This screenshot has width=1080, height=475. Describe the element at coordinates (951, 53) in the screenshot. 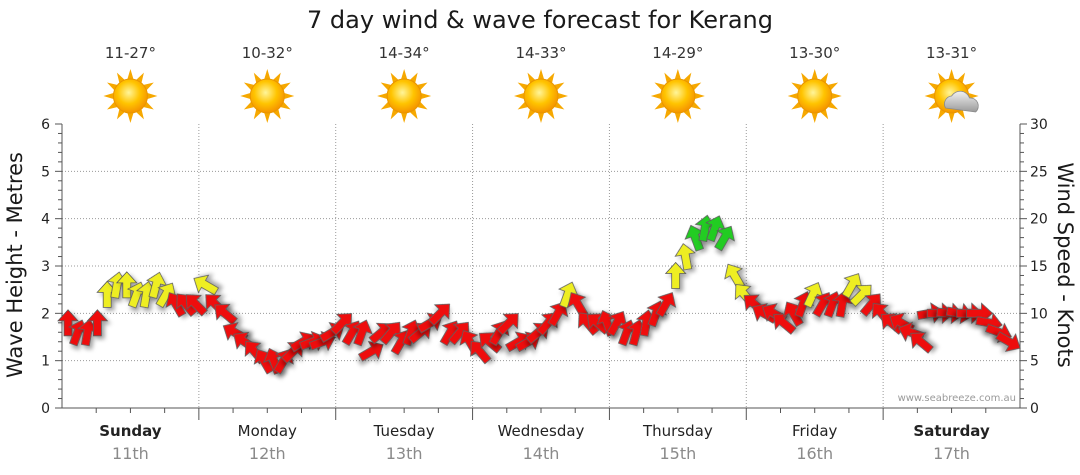

I see `temperature-range: 13-31°` at that location.